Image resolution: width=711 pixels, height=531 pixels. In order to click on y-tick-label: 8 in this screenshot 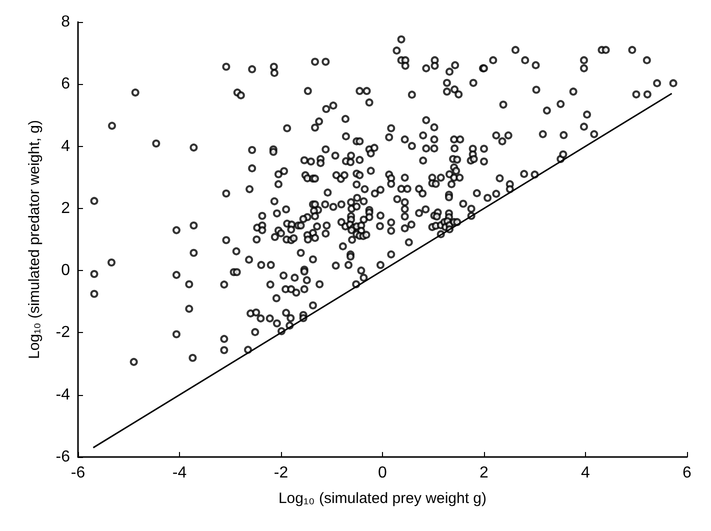, I will do `click(65, 22)`.